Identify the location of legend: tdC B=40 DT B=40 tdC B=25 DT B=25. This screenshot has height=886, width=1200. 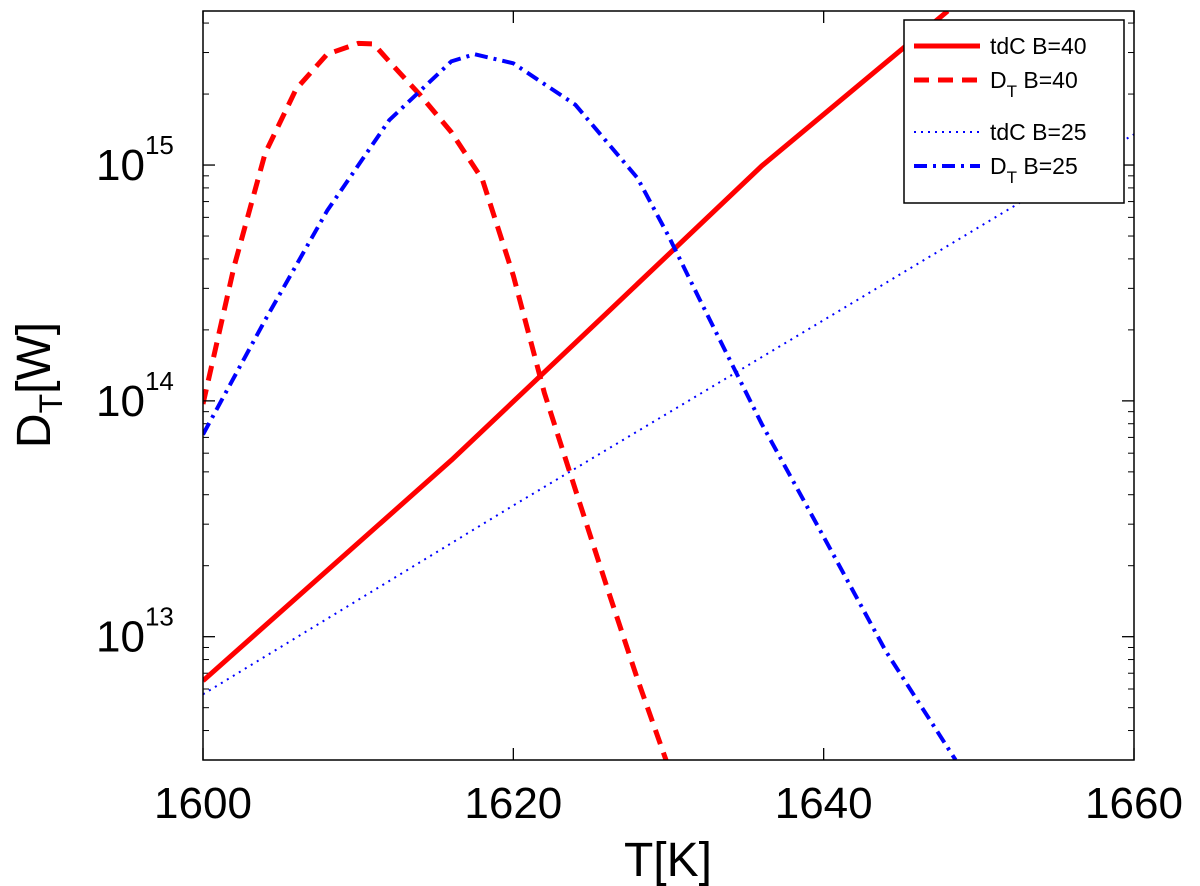
(1014, 111).